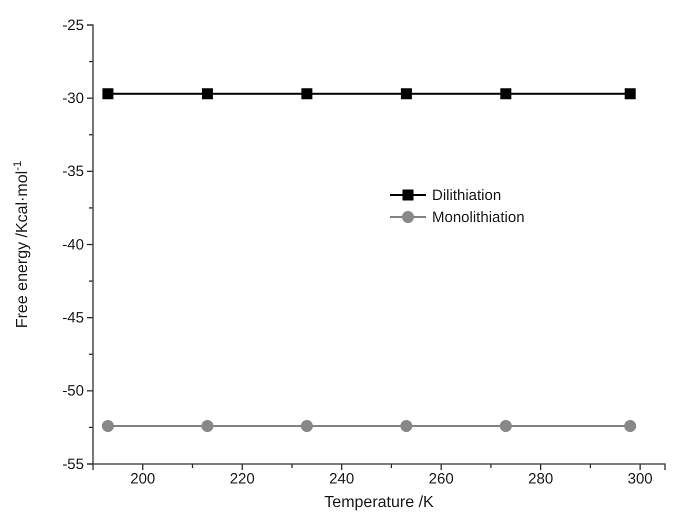 The width and height of the screenshot is (680, 529). Describe the element at coordinates (73, 98) in the screenshot. I see `y-tick-label: -30` at that location.